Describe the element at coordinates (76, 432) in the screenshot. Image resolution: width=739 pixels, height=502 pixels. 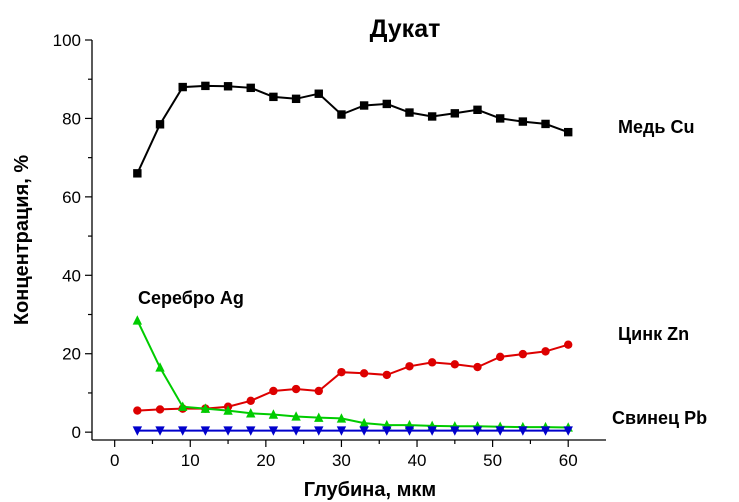
I see `y-tick-label: 0` at that location.